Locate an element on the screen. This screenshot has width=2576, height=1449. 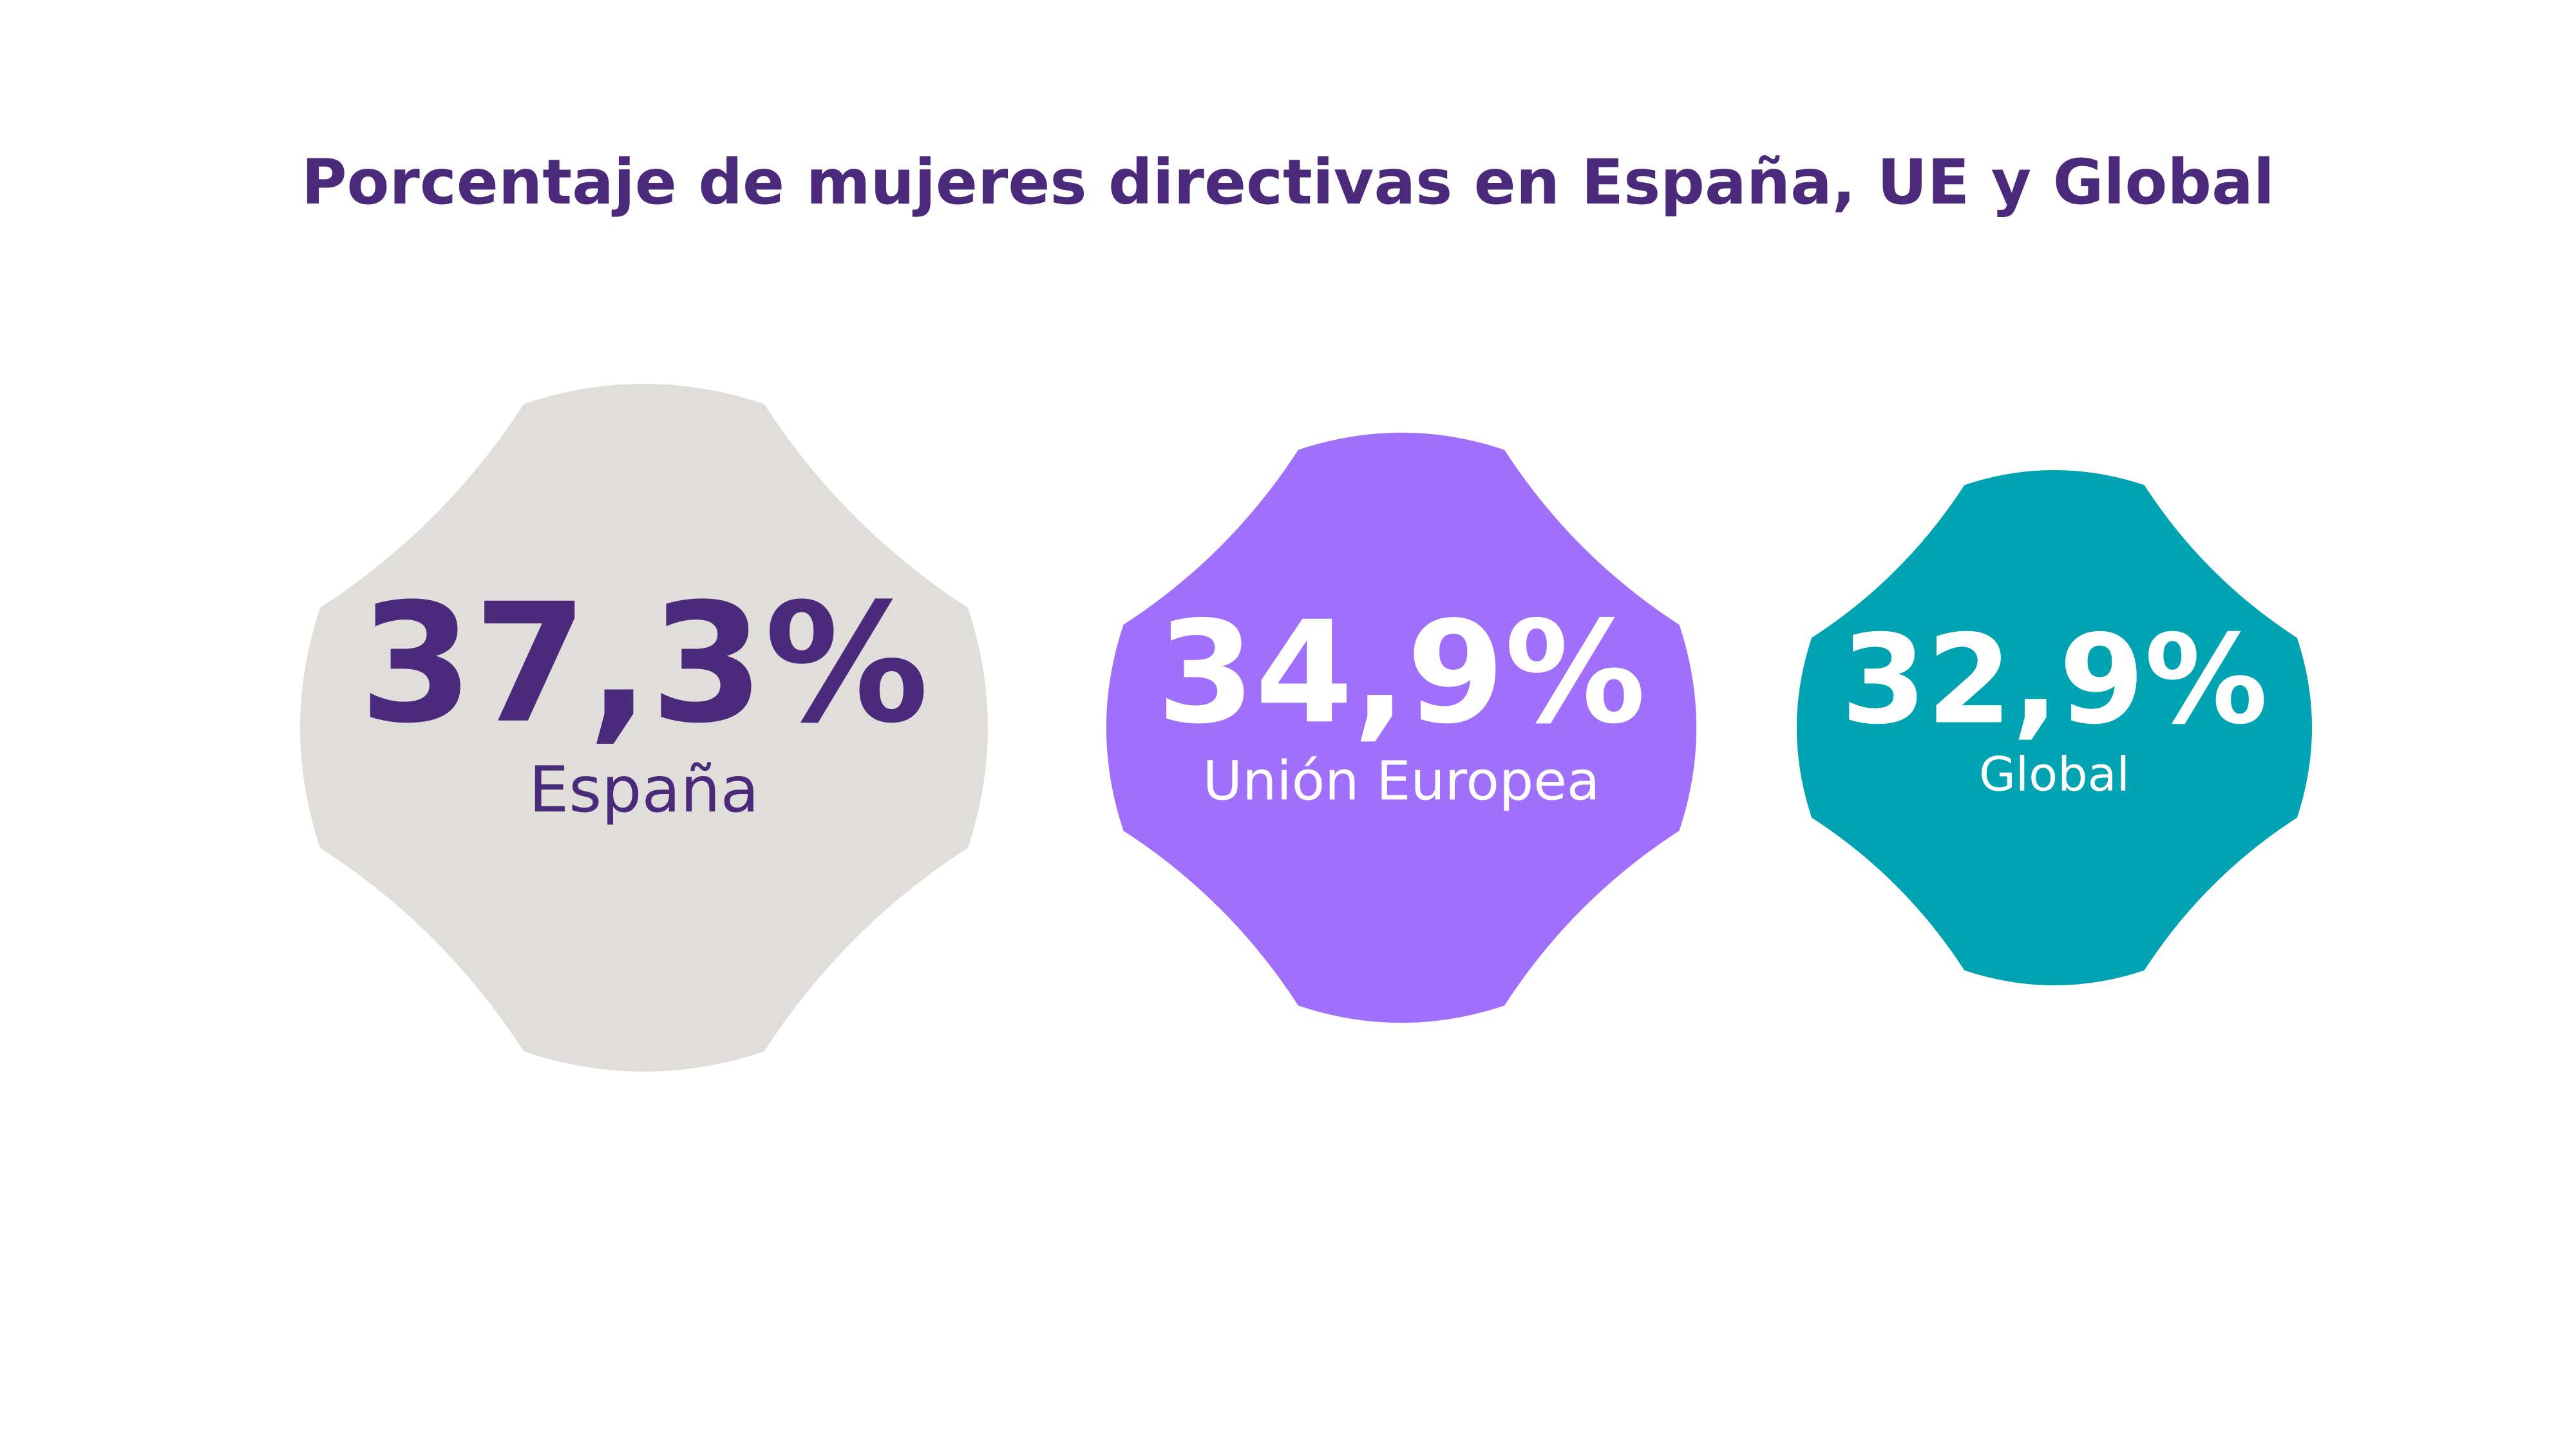
shape-espana is located at coordinates (644, 728).